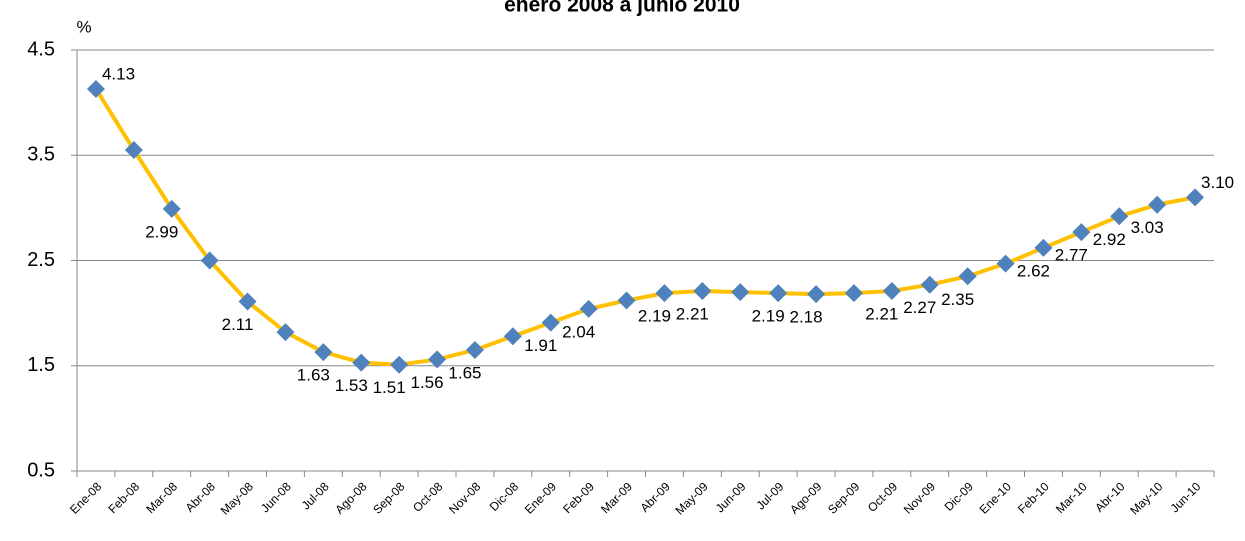 This screenshot has height=541, width=1245. Describe the element at coordinates (41, 260) in the screenshot. I see `y-tick-label: 2.5` at that location.